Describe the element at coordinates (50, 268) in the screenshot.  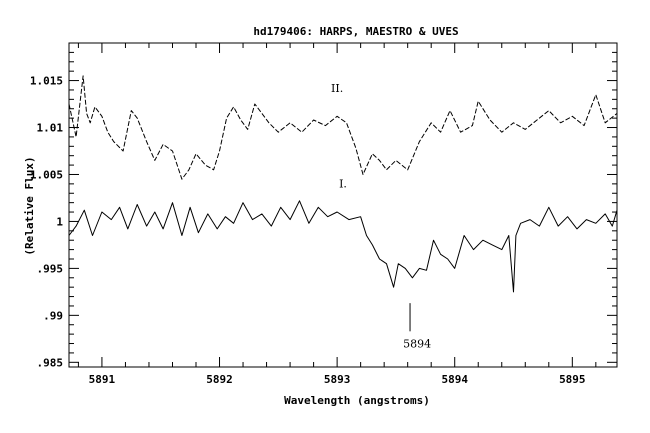
I see `y-tick-label: .995` at that location.